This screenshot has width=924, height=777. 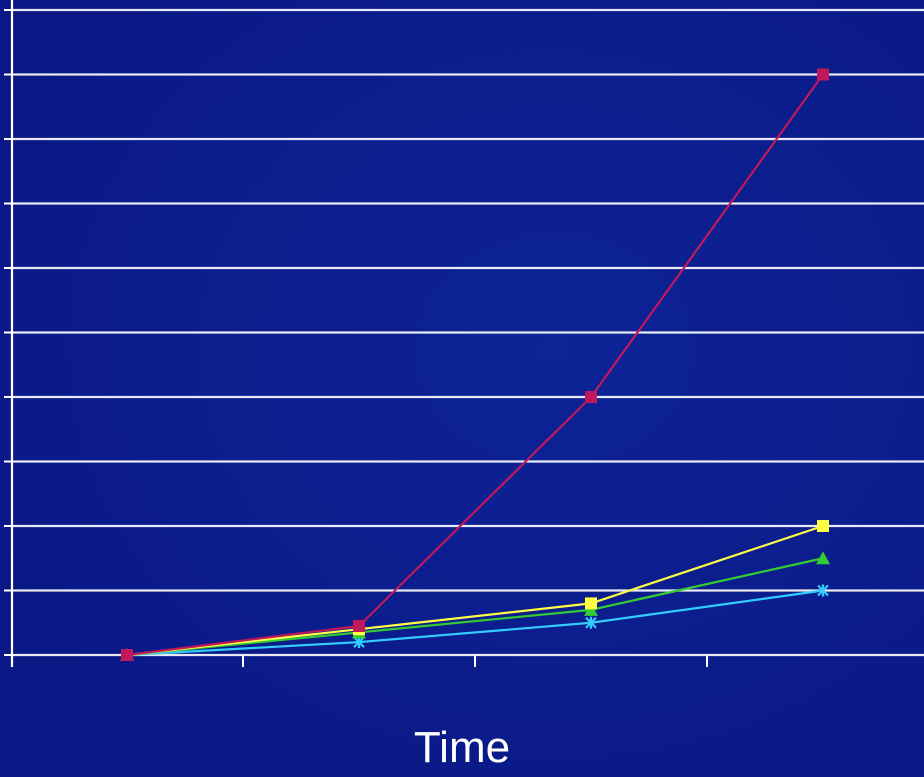 I want to click on data-point-triangle, so click(x=823, y=558).